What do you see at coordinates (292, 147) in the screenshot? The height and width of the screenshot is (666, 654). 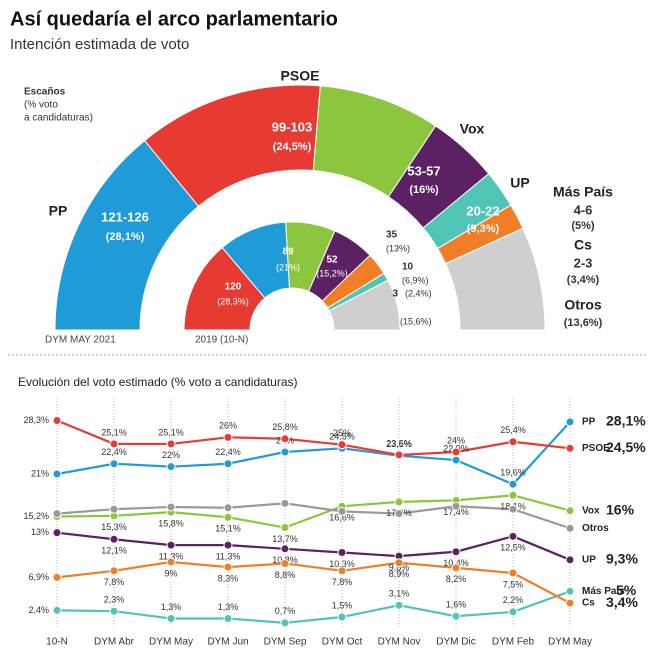 I see `vote-label: (24,5%)` at bounding box center [292, 147].